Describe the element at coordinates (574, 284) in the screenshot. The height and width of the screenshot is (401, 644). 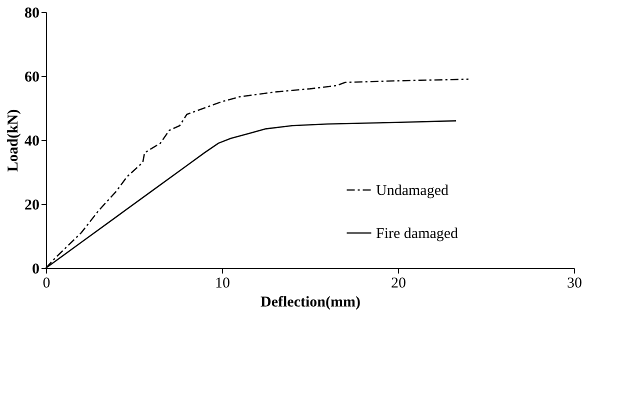
I see `x-tick-label: 30` at that location.